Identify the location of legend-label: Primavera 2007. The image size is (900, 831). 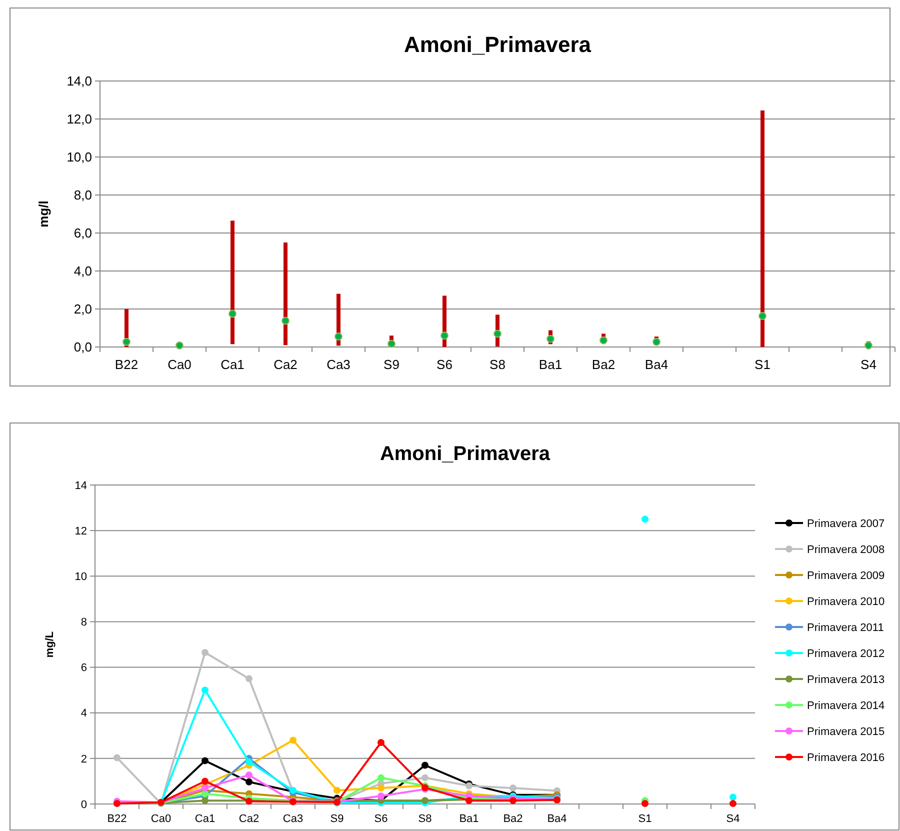
(846, 524).